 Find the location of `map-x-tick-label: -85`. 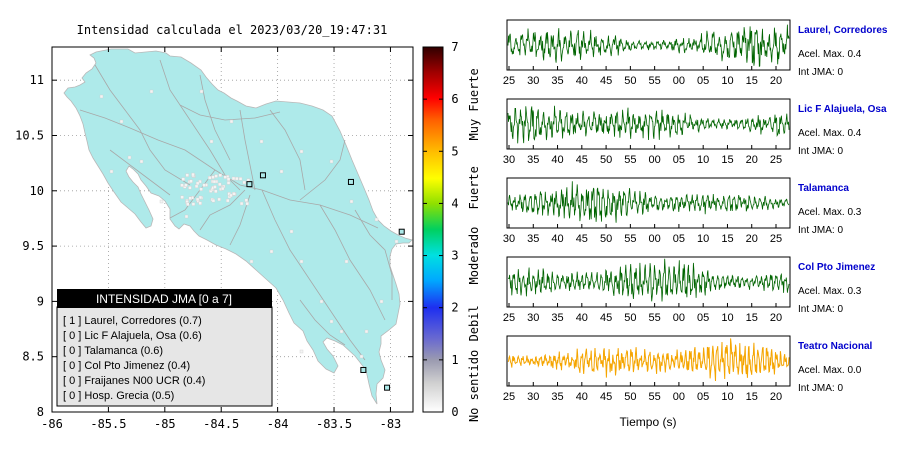

map-x-tick-label: -85 is located at coordinates (165, 424).